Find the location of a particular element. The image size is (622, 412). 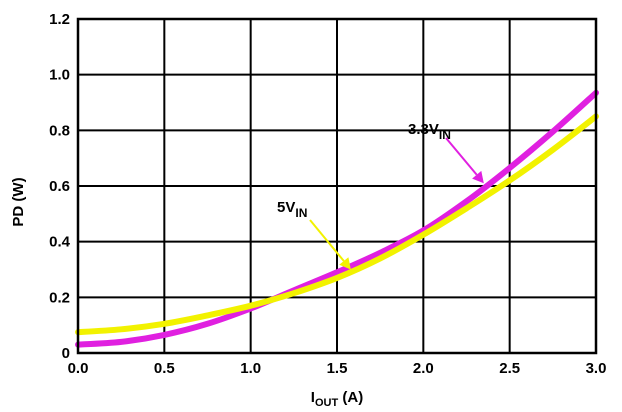

y-tick-label: 0.4 is located at coordinates (60, 242).